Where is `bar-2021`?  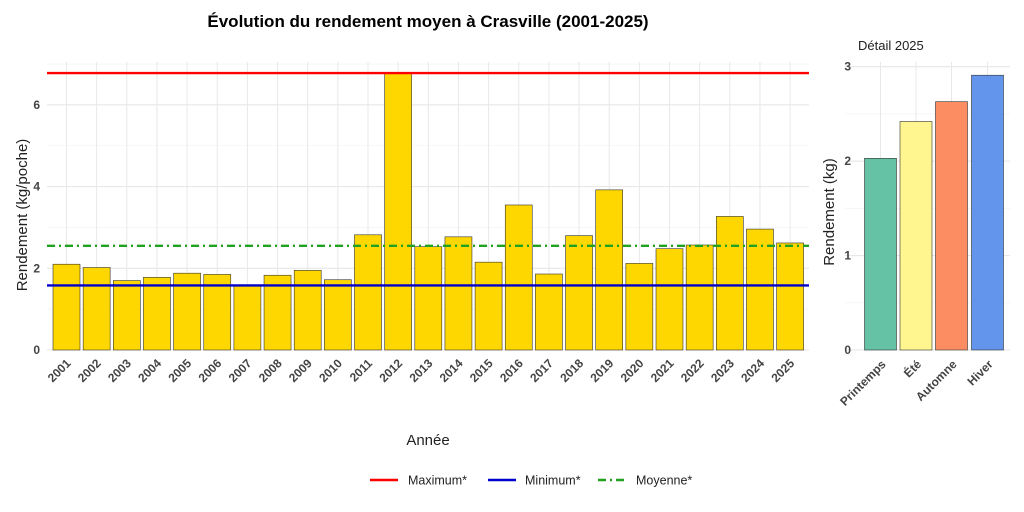 bar-2021 is located at coordinates (669, 299).